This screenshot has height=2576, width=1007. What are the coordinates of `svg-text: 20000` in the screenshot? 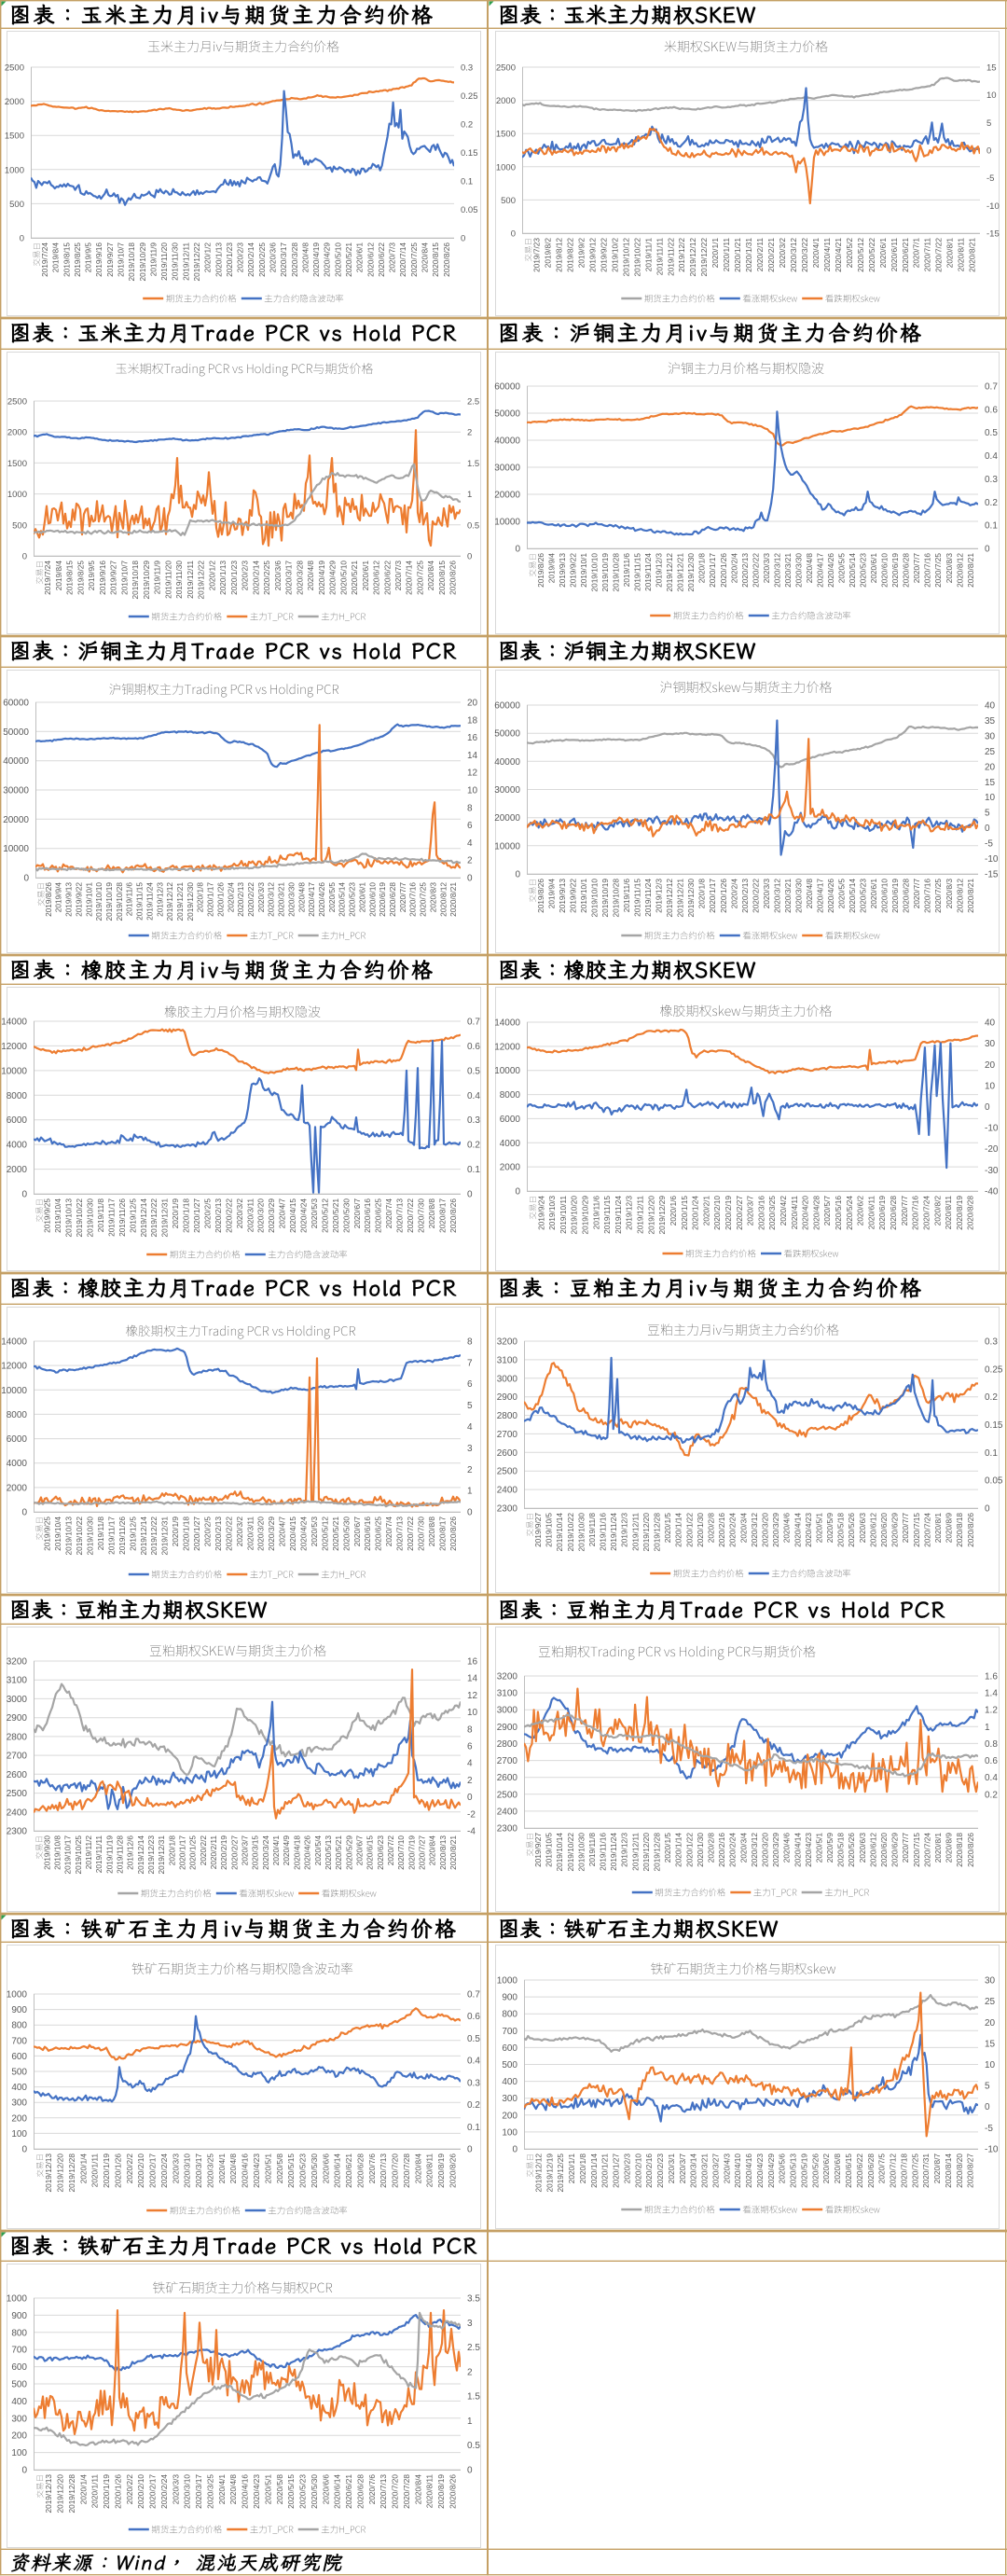 It's located at (16, 820).